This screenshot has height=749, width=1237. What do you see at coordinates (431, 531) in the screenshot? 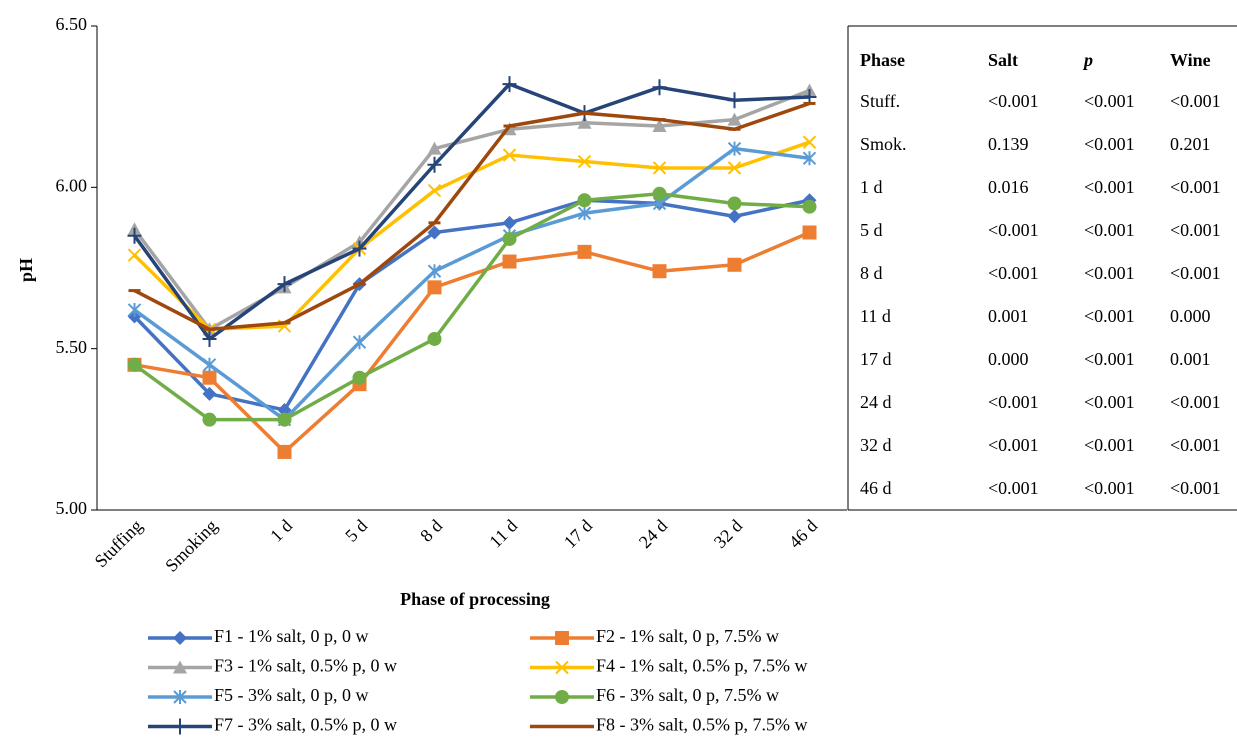
I see `x-tick-label: 8 d` at bounding box center [431, 531].